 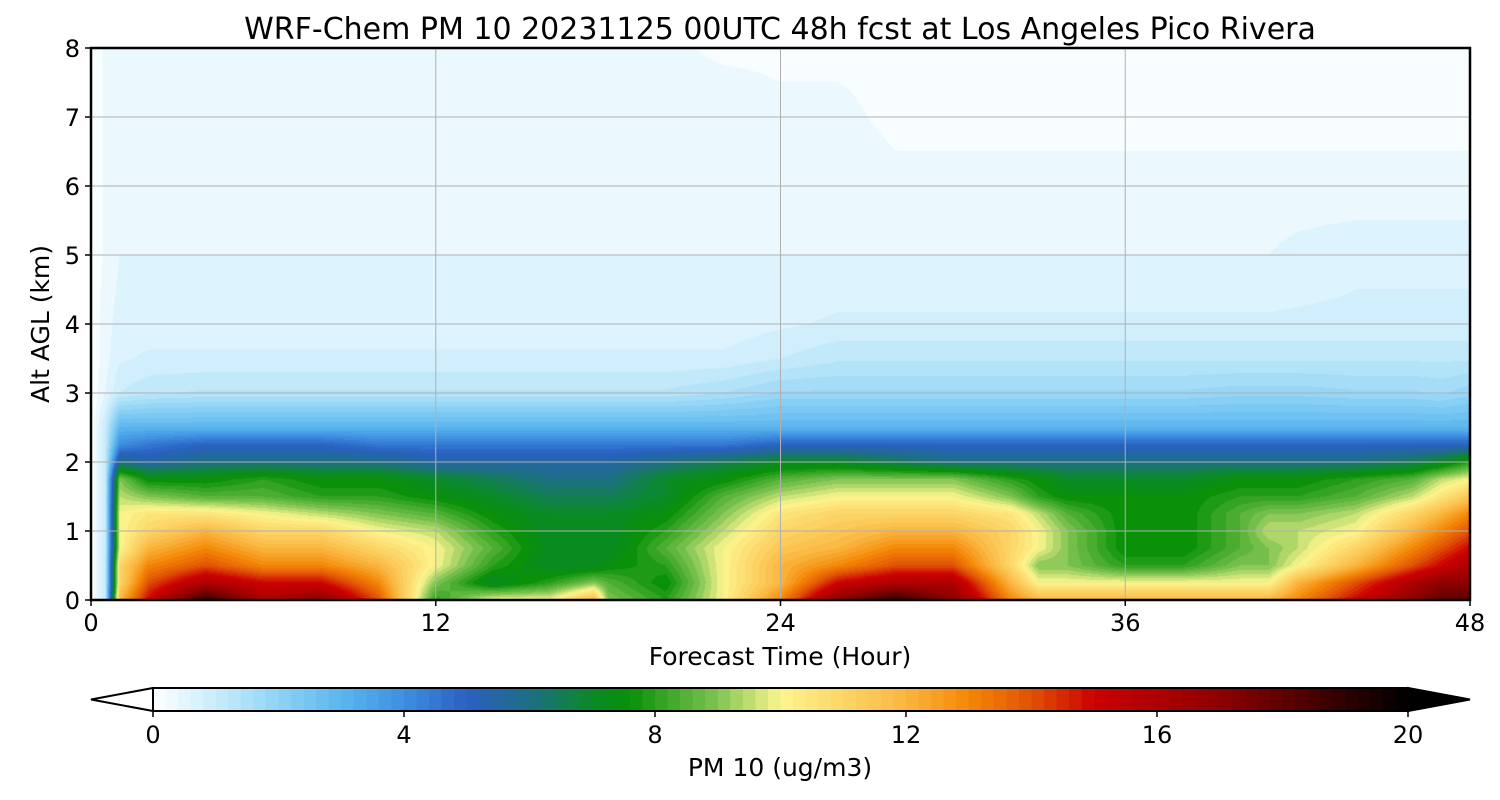 What do you see at coordinates (72, 463) in the screenshot?
I see `y-tick-label: 2` at bounding box center [72, 463].